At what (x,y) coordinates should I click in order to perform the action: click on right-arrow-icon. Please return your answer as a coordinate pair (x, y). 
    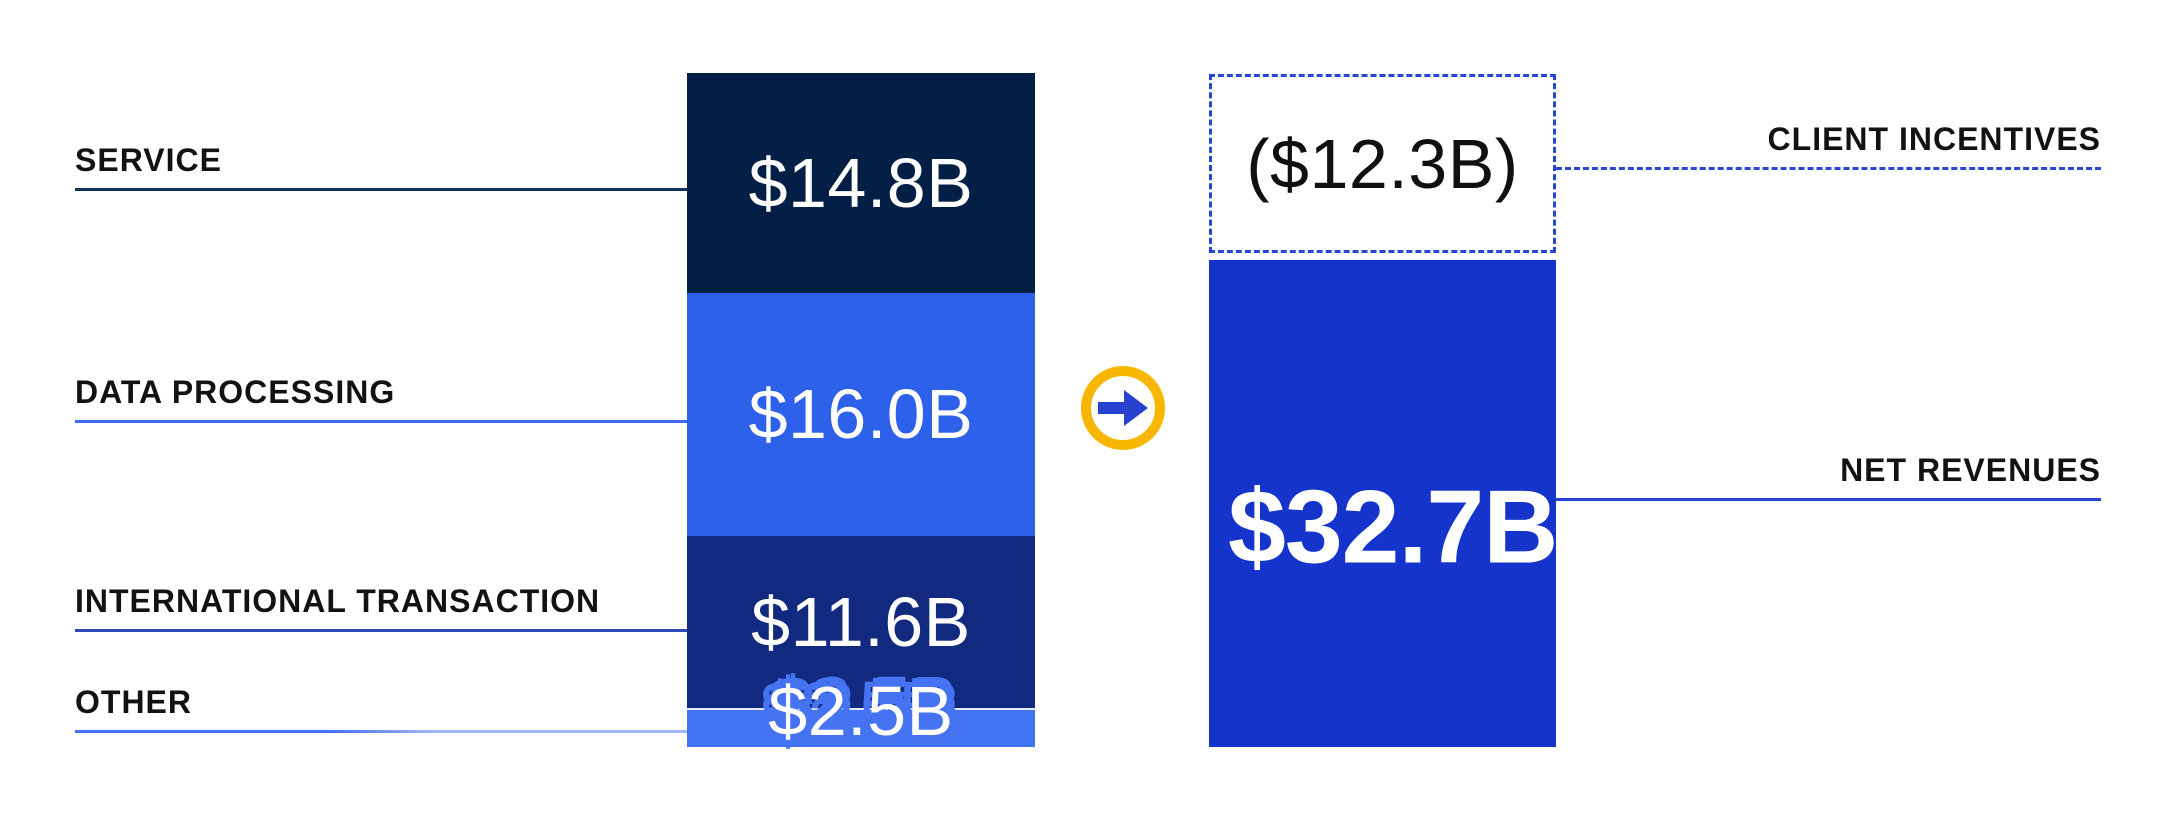
    Looking at the image, I should click on (1123, 408).